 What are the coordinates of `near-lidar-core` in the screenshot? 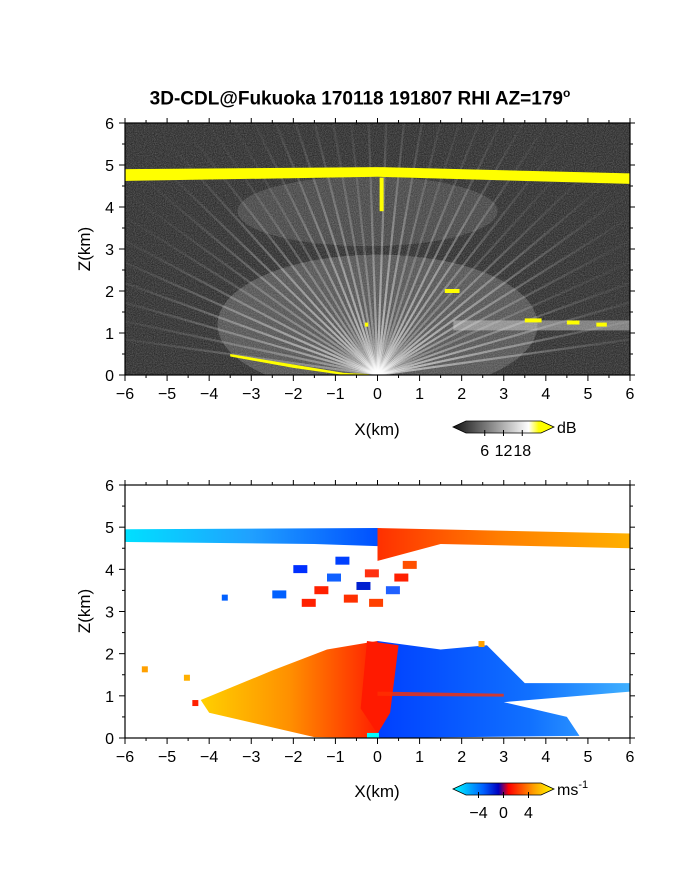 It's located at (379, 687).